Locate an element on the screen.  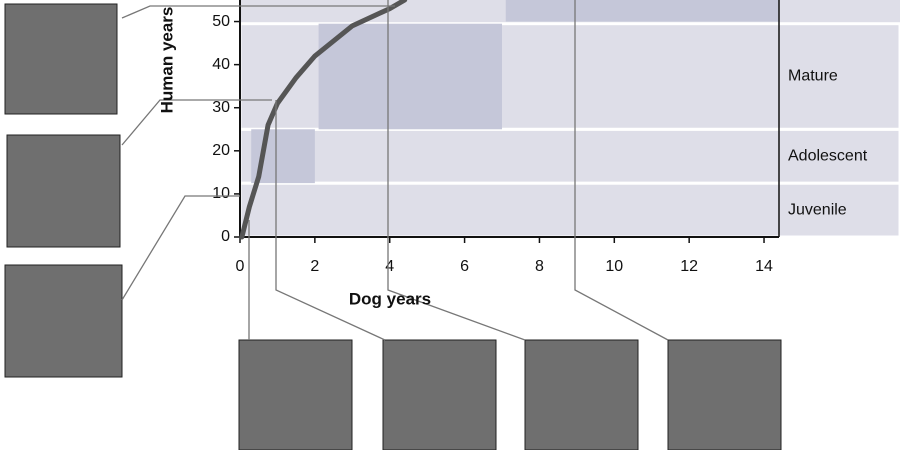
x-tick-label: 10 is located at coordinates (614, 266).